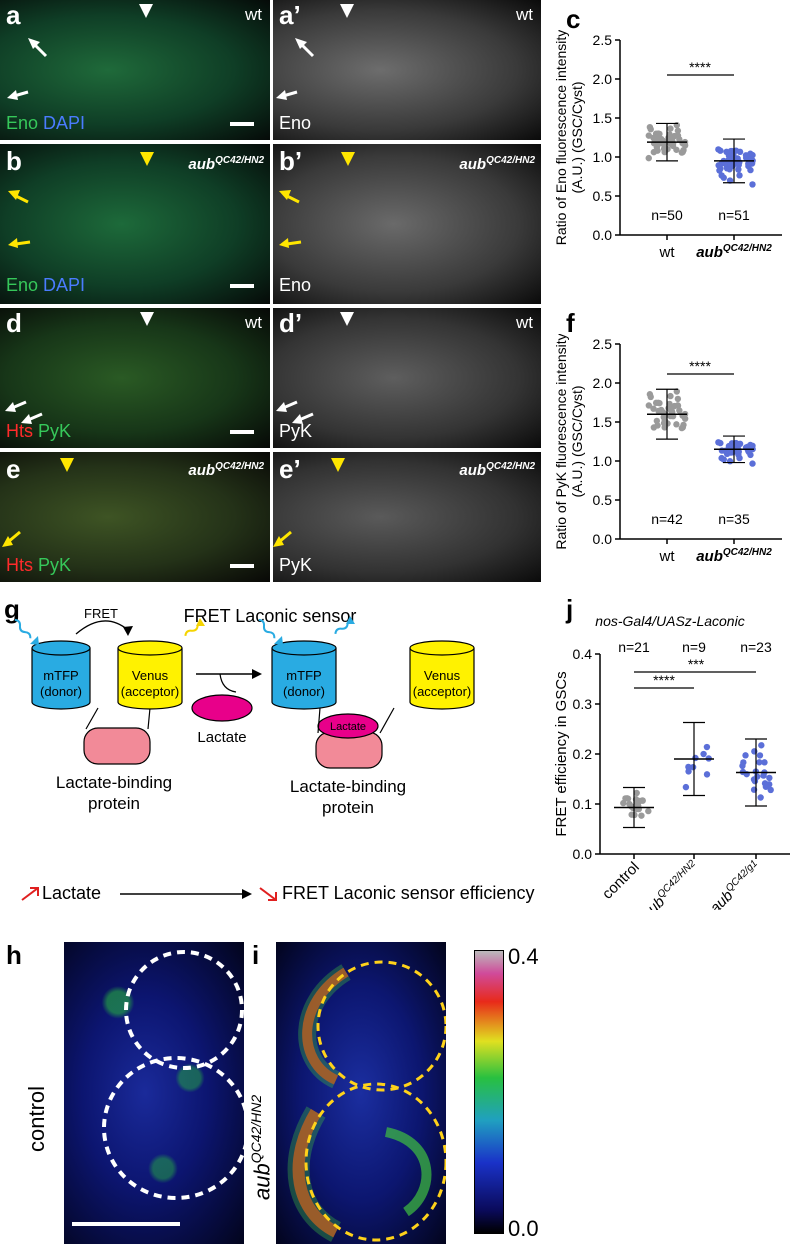 Image resolution: width=796 pixels, height=1244 pixels. I want to click on significance-stars: ***, so click(696, 664).